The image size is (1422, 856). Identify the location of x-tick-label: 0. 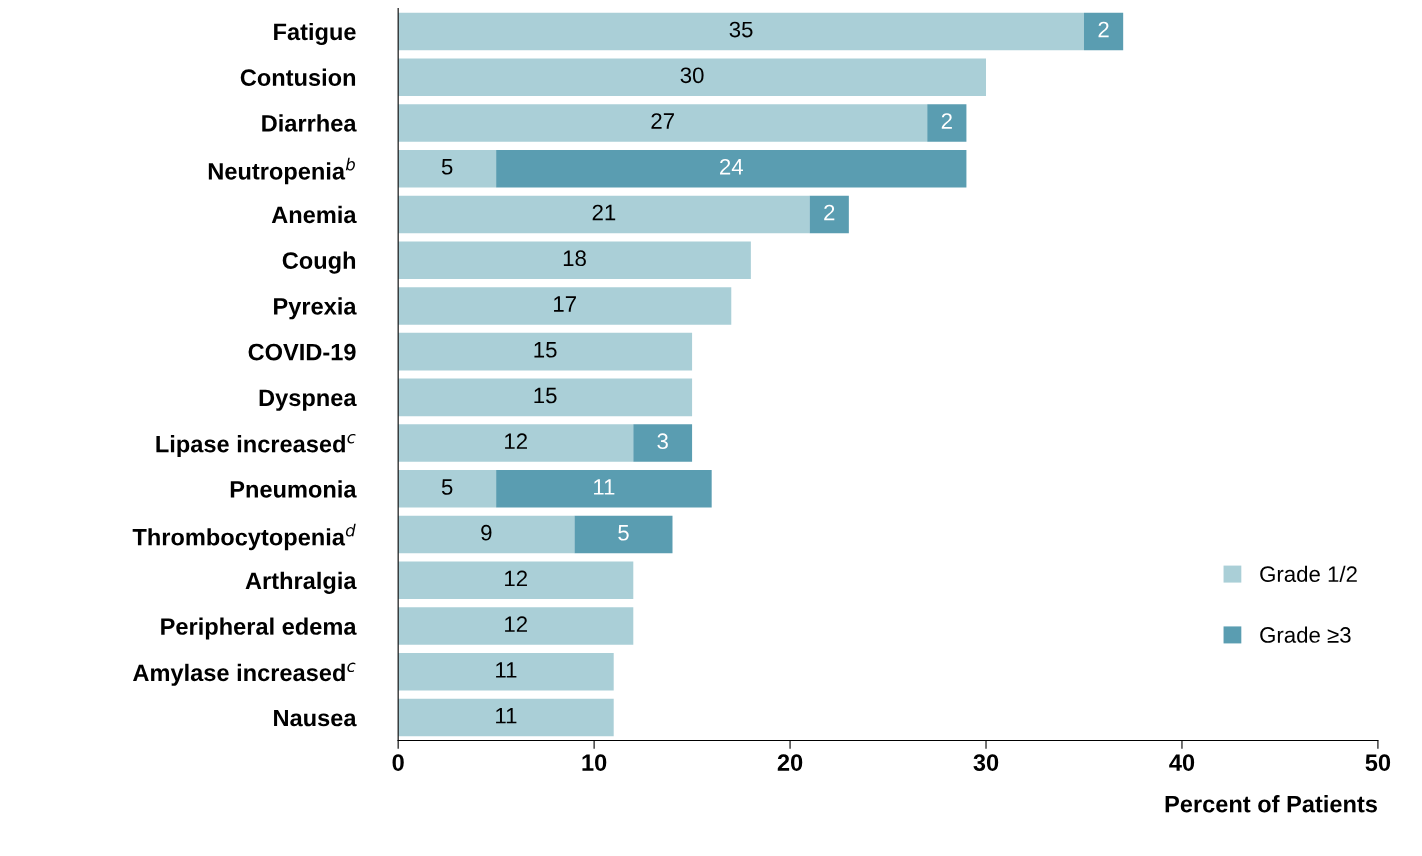
(398, 762).